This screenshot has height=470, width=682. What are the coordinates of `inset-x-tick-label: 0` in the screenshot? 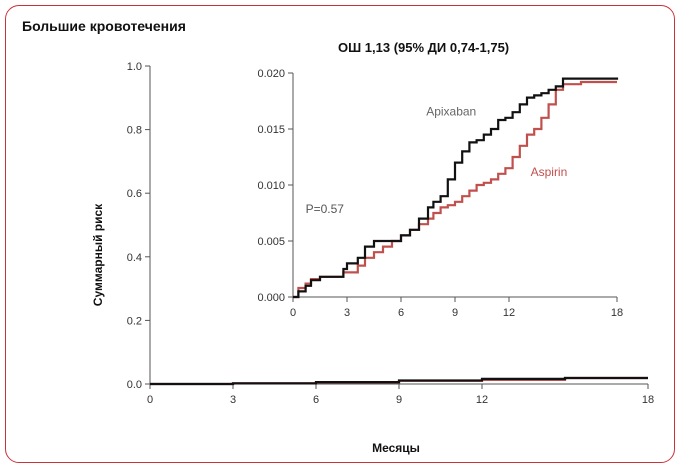 It's located at (293, 313).